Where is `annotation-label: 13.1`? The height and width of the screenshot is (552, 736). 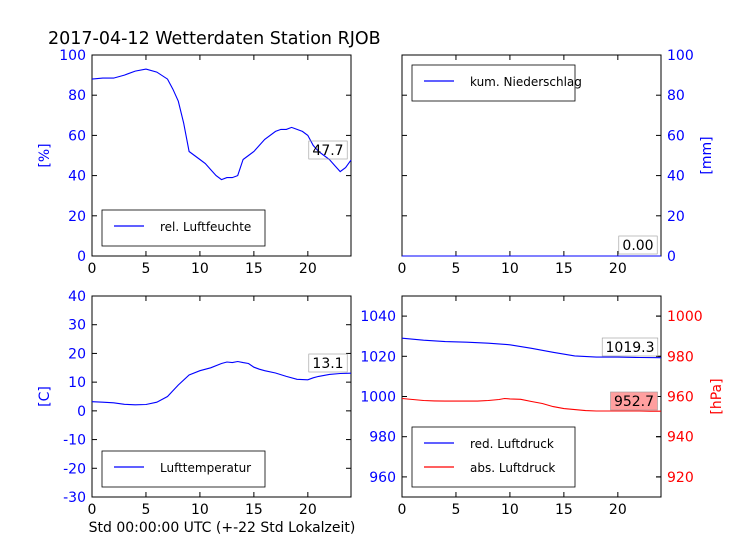 annotation-label: 13.1 is located at coordinates (327, 364).